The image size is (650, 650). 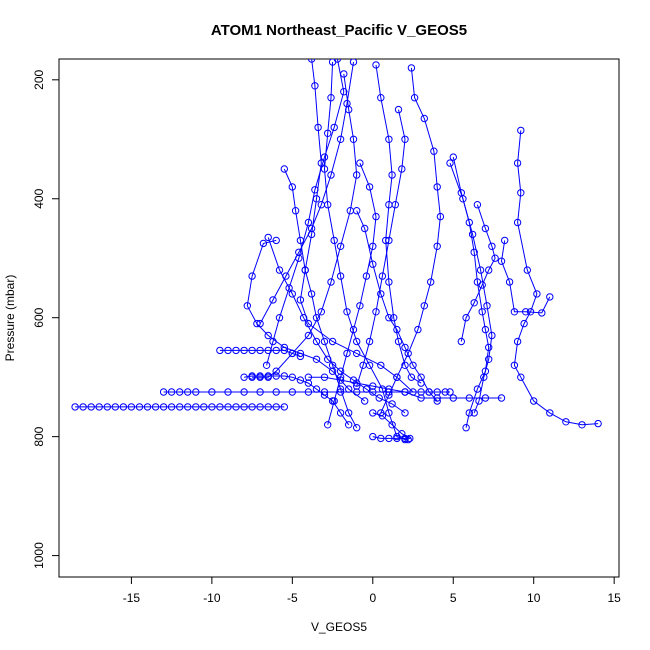 I want to click on x-tick-label: -10, so click(x=212, y=598).